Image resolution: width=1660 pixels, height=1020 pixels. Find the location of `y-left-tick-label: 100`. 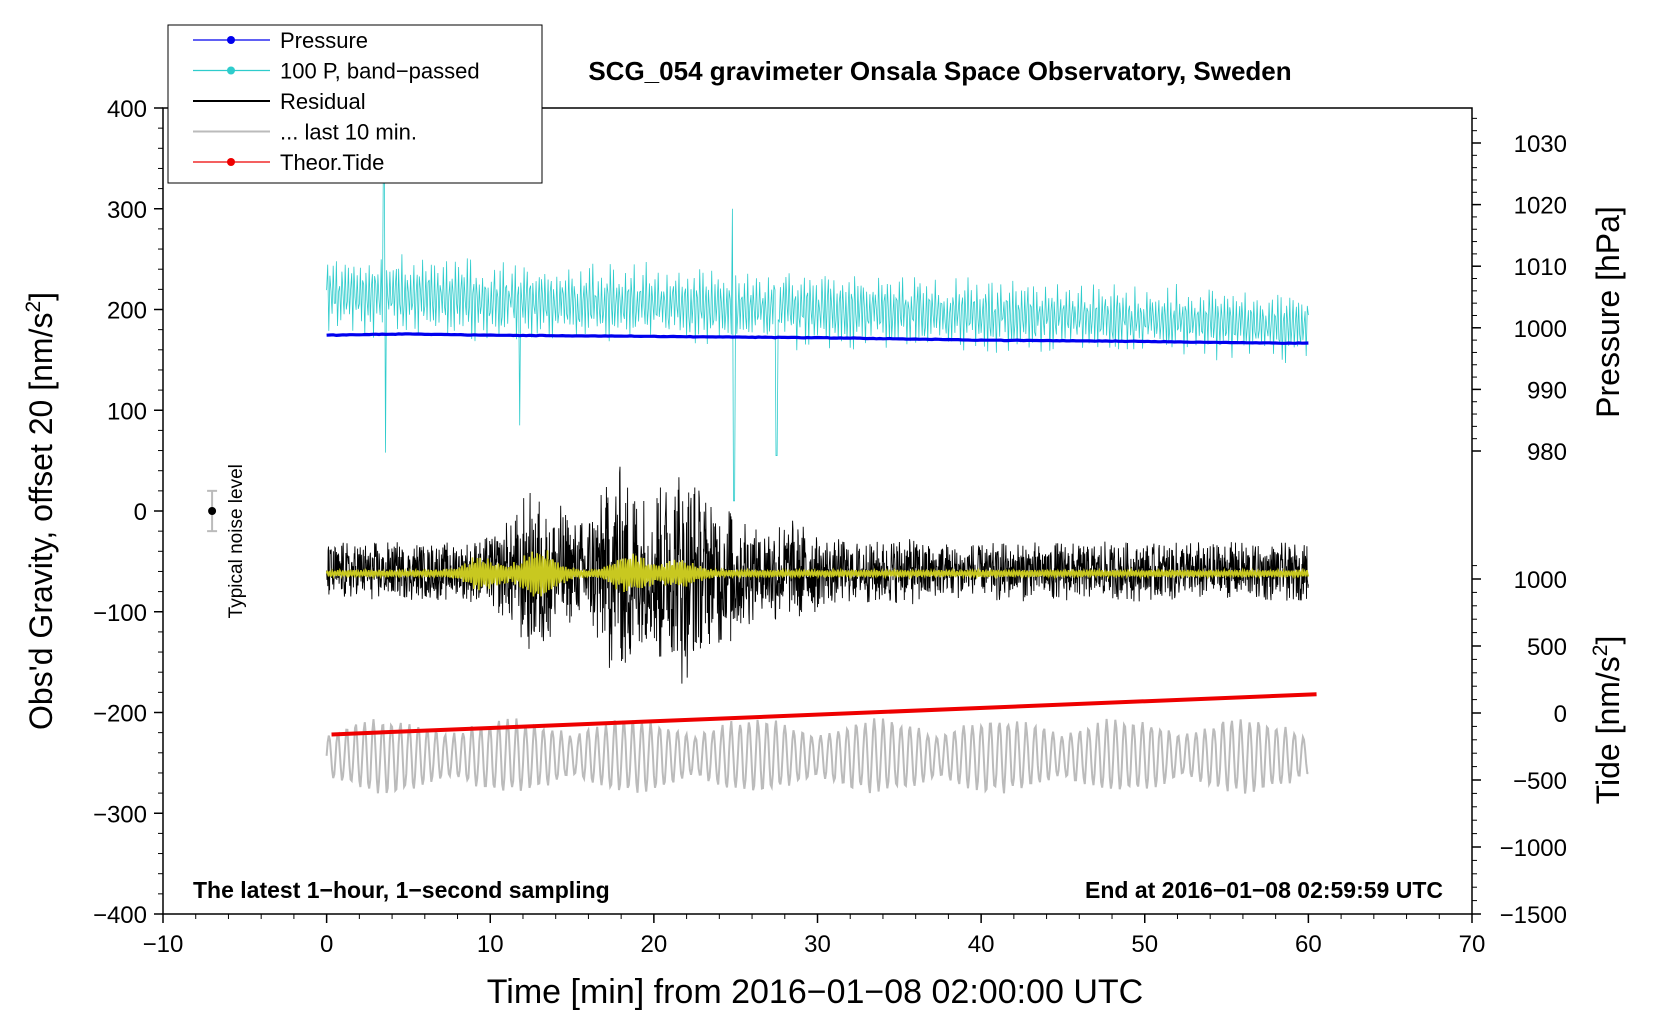

y-left-tick-label: 100 is located at coordinates (127, 411).